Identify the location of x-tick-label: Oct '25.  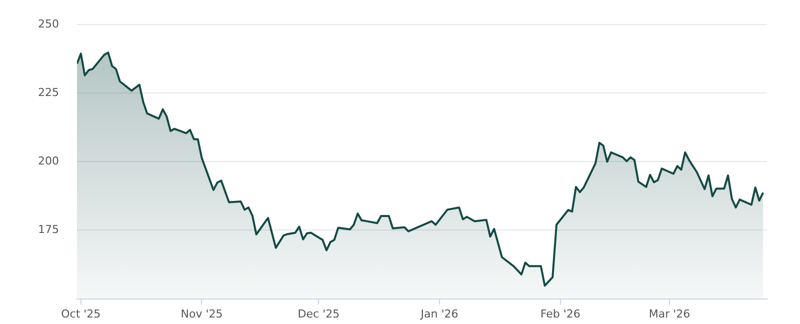
(81, 313).